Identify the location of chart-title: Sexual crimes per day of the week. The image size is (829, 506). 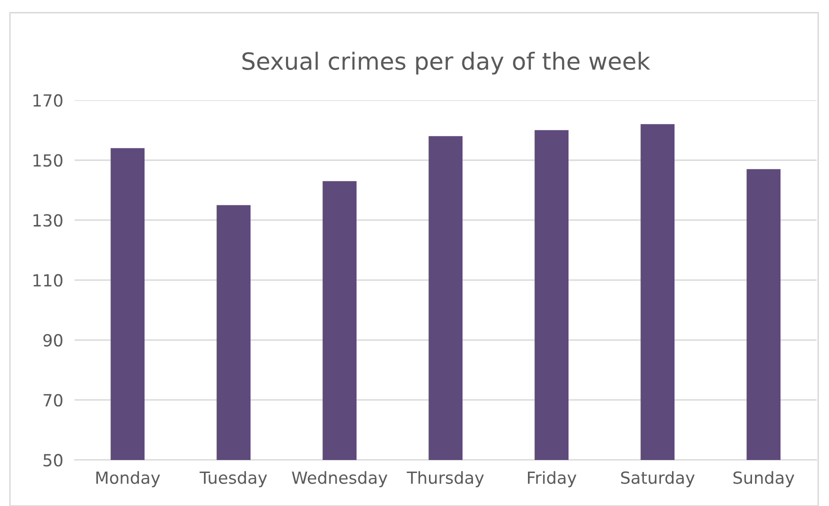
(446, 63).